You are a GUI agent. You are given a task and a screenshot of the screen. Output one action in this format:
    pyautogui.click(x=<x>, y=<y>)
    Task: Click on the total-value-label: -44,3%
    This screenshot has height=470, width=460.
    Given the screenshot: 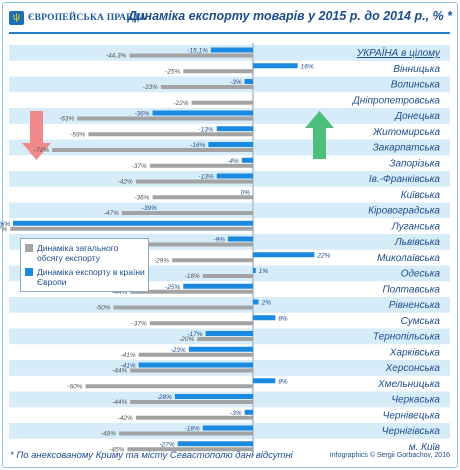 What is the action you would take?
    pyautogui.click(x=116, y=56)
    